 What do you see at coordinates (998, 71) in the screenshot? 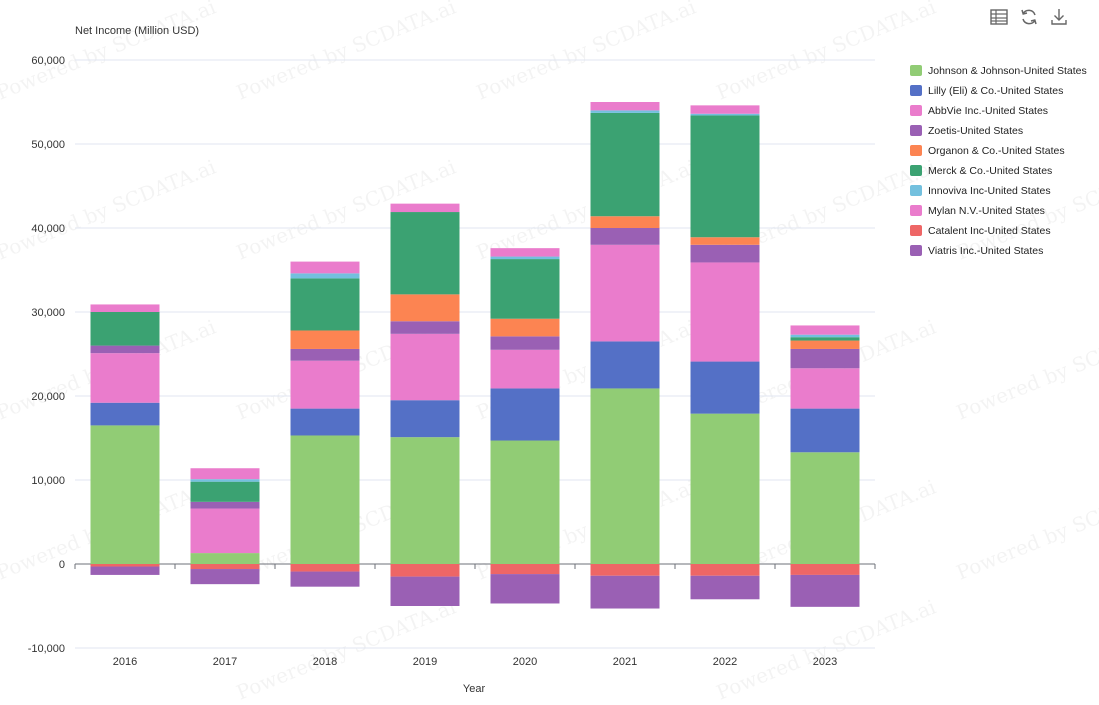
I see `legend-item: Johnson & Johnson-United States` at bounding box center [998, 71].